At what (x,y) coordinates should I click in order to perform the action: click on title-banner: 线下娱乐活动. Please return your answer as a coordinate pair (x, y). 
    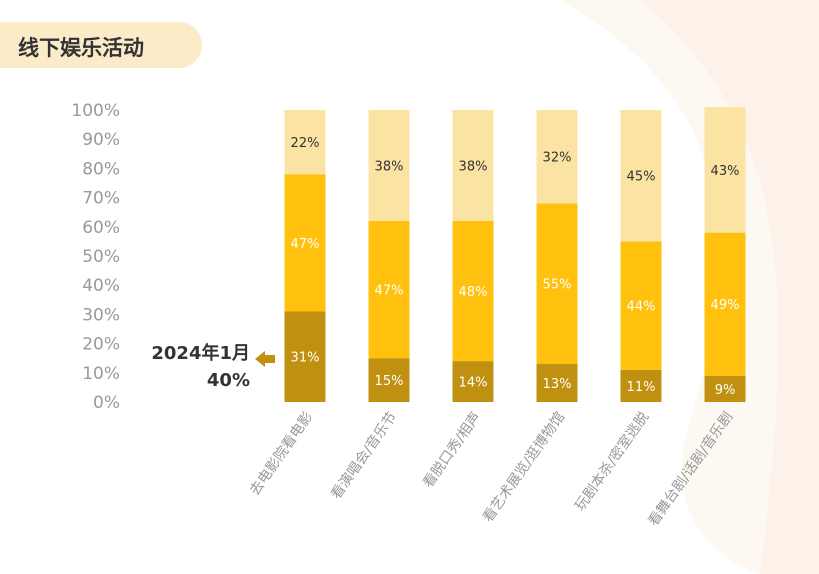
    Looking at the image, I should click on (101, 45).